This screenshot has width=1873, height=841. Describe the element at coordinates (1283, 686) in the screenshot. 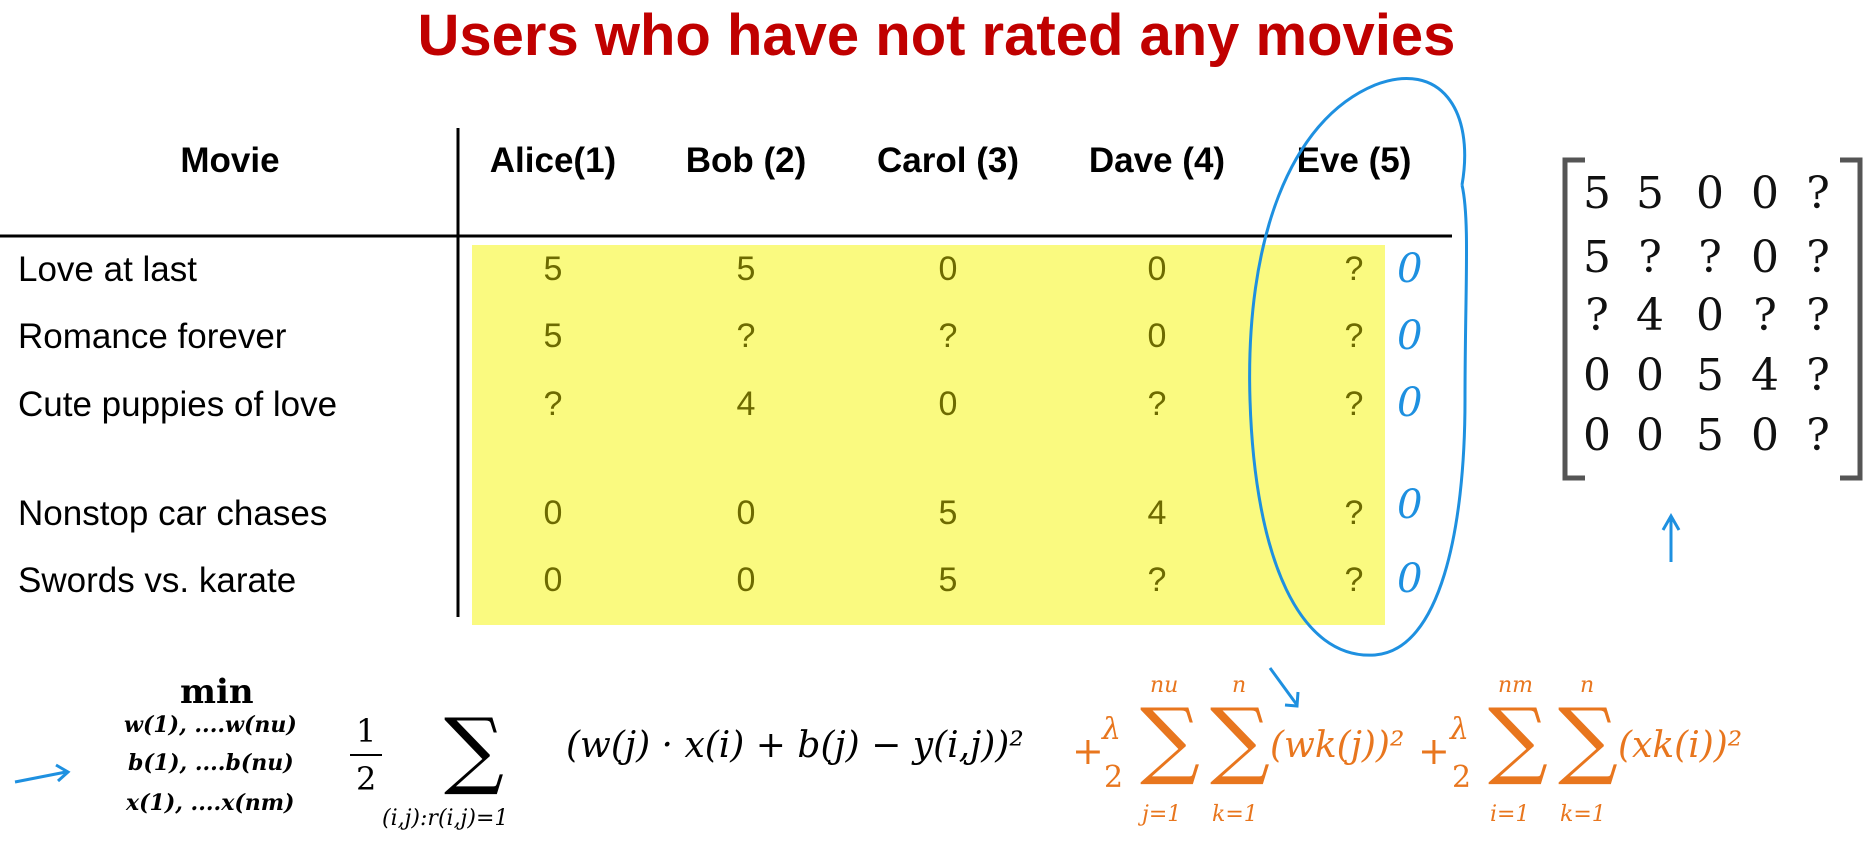

I see `arrow-to-reg-icon` at that location.